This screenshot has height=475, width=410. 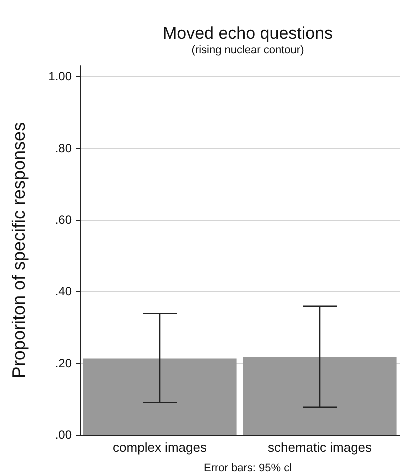 What do you see at coordinates (248, 468) in the screenshot?
I see `text: Error bars: 95% cl` at bounding box center [248, 468].